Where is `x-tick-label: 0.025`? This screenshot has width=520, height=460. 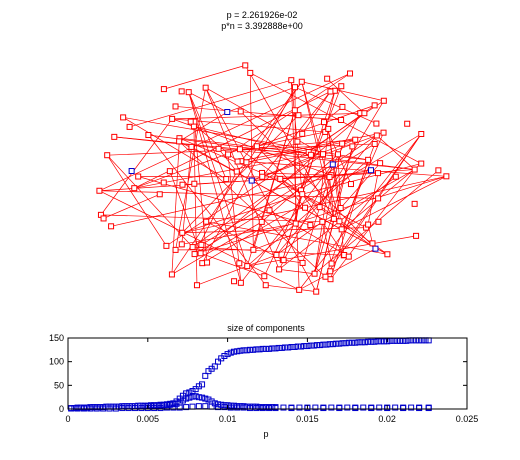 x-tick-label: 0.025 is located at coordinates (467, 419).